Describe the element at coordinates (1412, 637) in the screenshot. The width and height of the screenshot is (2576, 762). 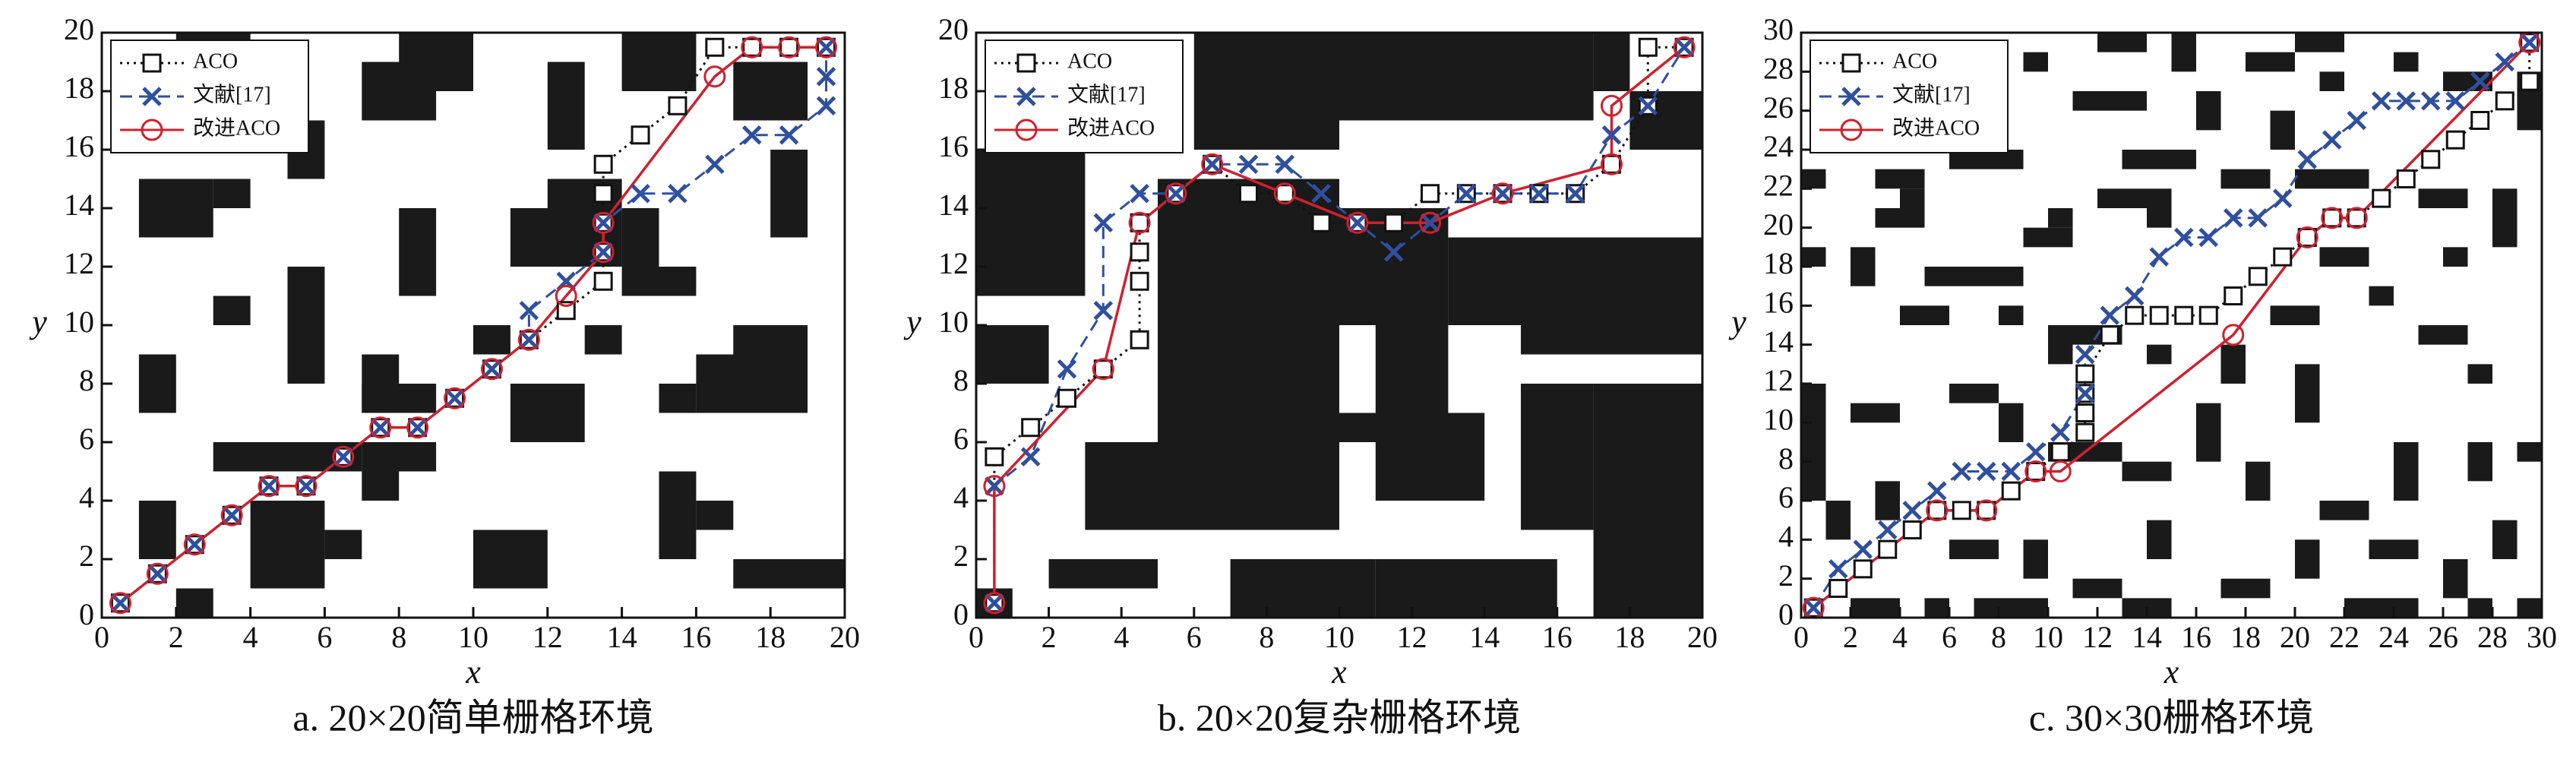
I see `x-tick-label: 12` at that location.